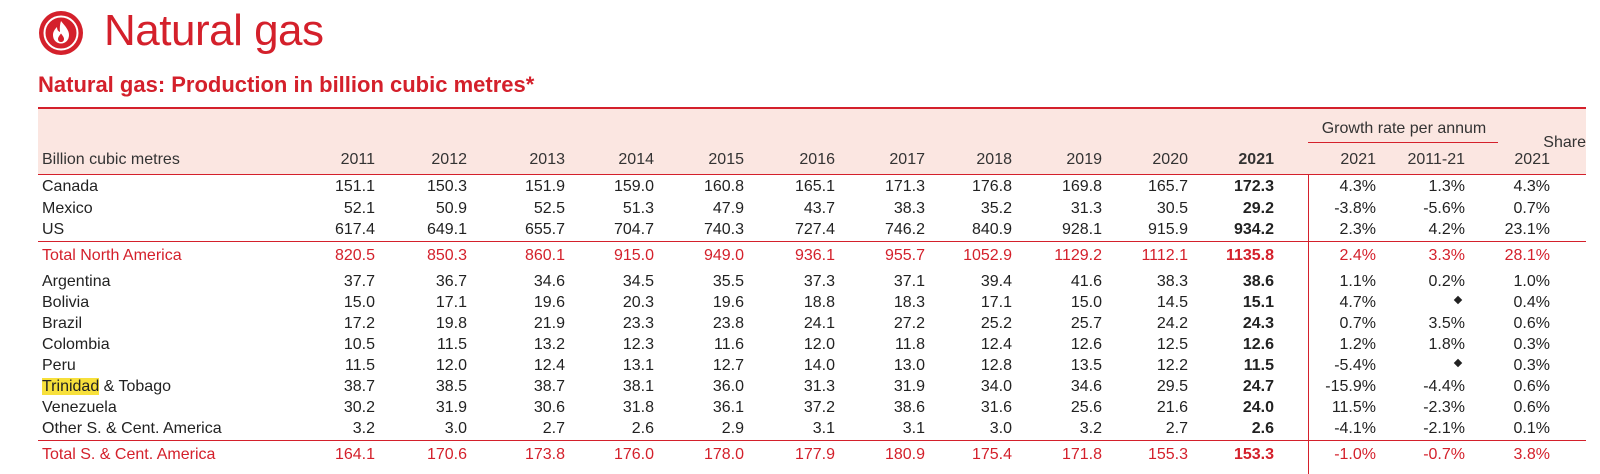  Describe the element at coordinates (549, 281) in the screenshot. I see `value-cell: 34.6` at that location.